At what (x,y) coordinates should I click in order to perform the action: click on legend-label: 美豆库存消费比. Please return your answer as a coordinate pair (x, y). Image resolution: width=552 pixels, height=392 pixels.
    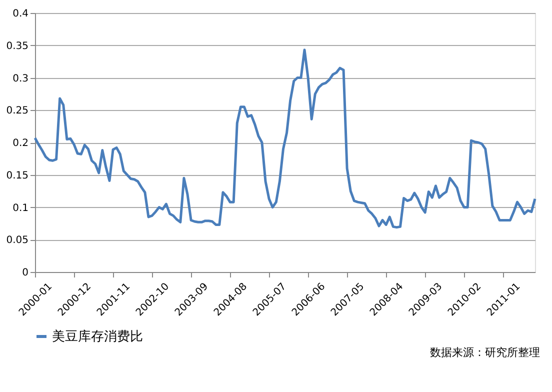
    Looking at the image, I should click on (97, 336).